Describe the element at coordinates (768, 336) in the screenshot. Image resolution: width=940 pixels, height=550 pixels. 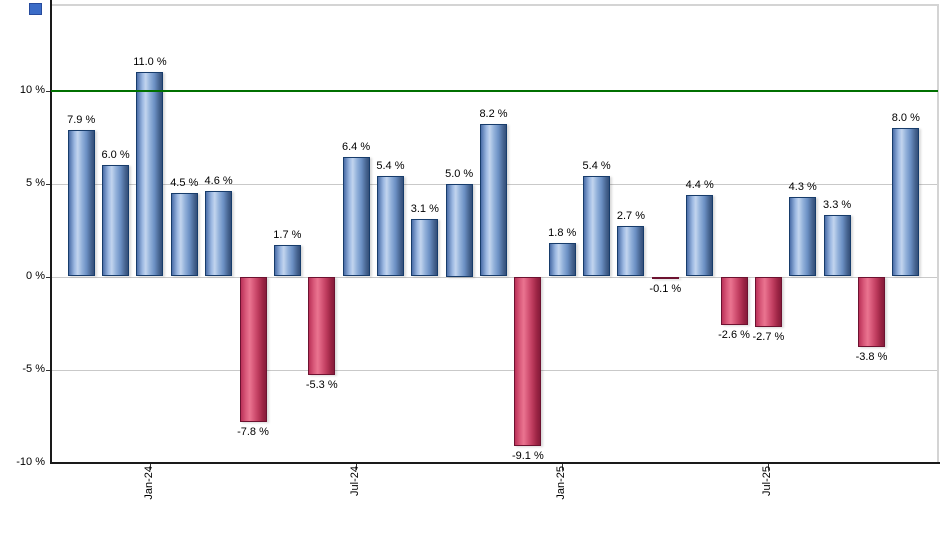
I see `bar-value-label: -2.7 %` at that location.